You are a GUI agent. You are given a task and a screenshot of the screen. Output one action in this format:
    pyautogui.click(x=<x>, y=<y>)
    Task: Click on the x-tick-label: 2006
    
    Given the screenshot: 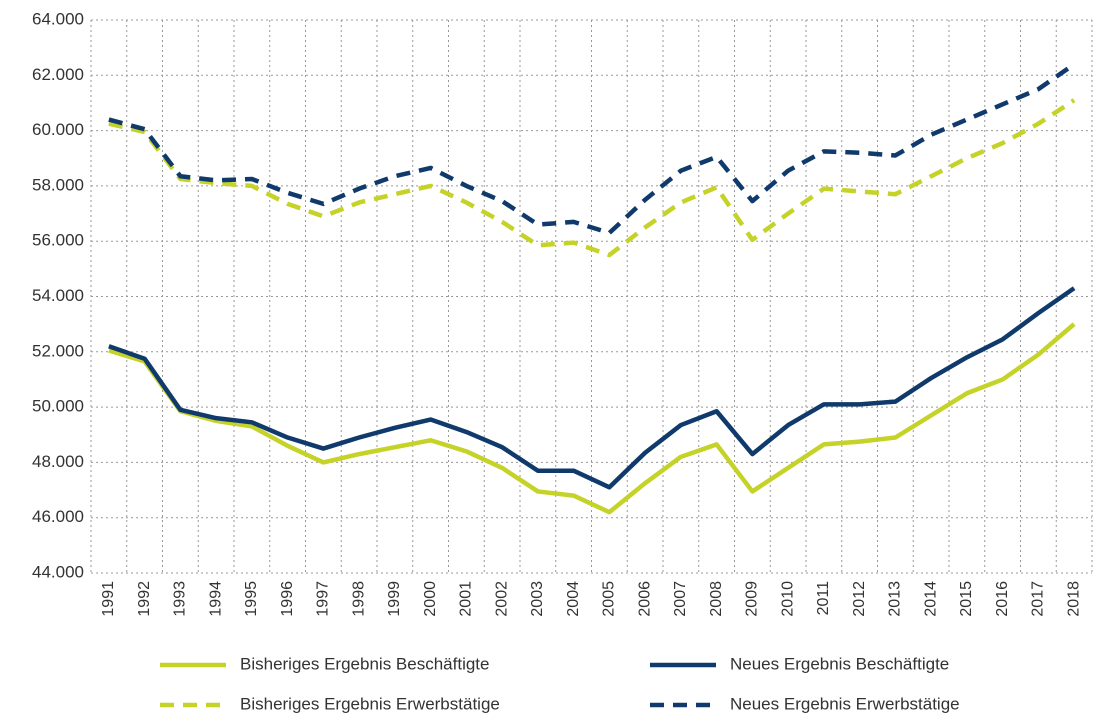 What is the action you would take?
    pyautogui.click(x=644, y=599)
    